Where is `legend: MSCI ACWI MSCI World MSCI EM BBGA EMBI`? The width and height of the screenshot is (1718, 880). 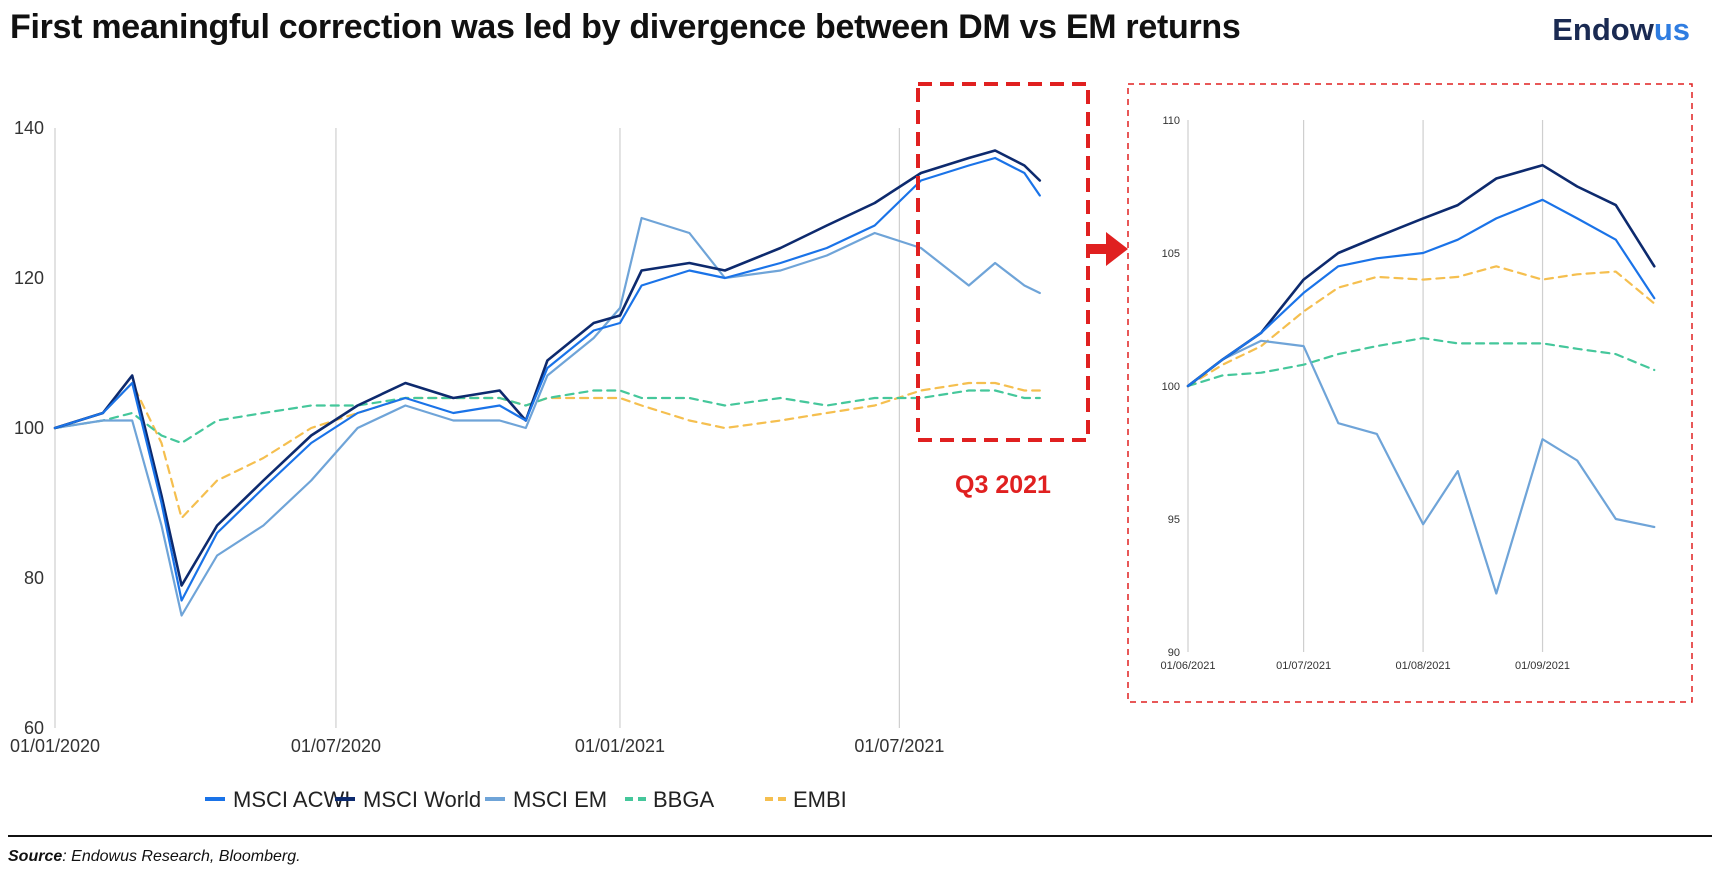 legend: MSCI ACWI MSCI World MSCI EM BBGA EMBI is located at coordinates (526, 799).